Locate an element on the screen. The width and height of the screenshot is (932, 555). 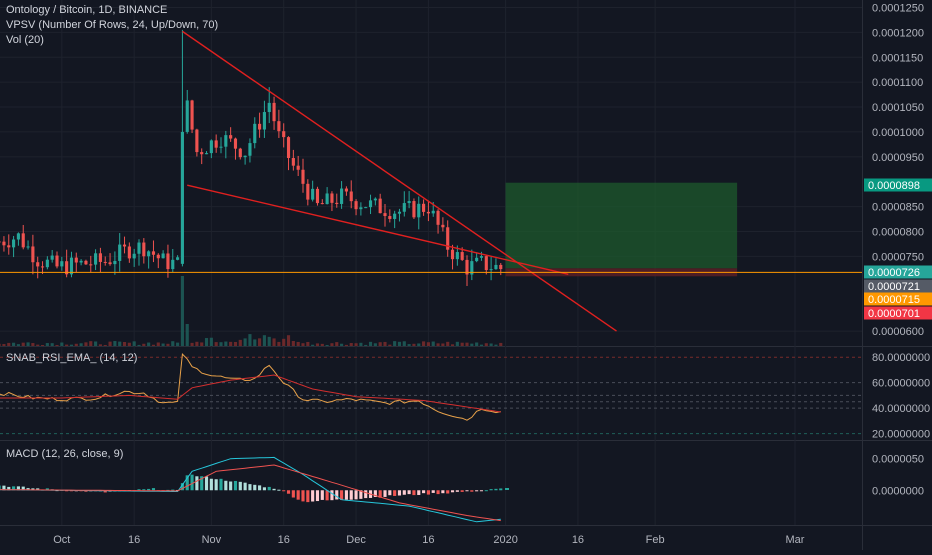
price-tick-label: 0.0001050 is located at coordinates (898, 108).